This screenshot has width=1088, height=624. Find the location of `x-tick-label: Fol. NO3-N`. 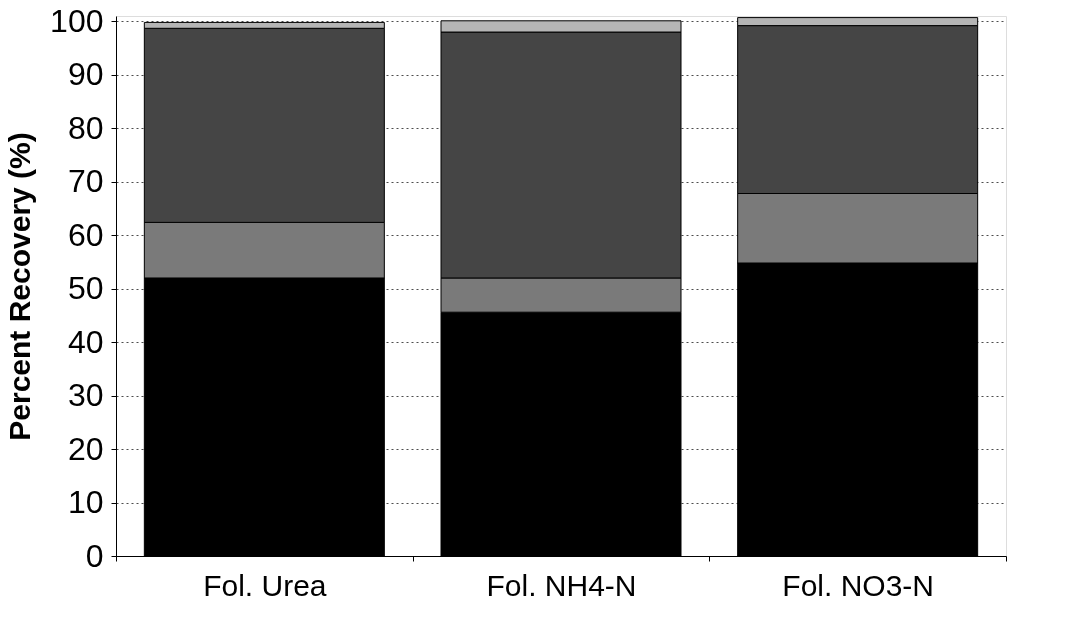

x-tick-label: Fol. NO3-N is located at coordinates (858, 585).